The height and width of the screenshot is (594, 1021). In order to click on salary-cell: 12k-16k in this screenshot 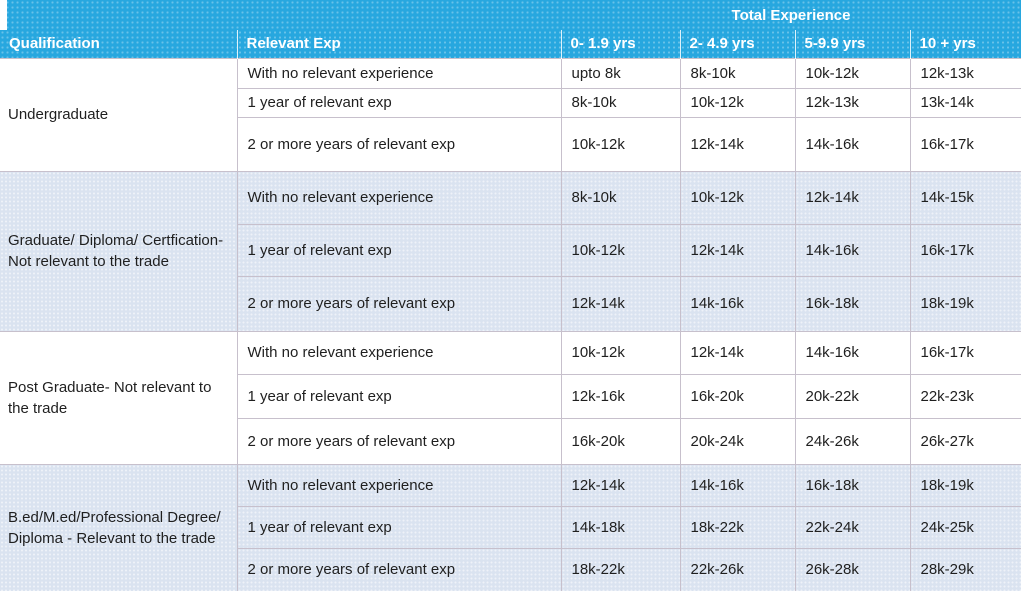, I will do `click(620, 396)`.